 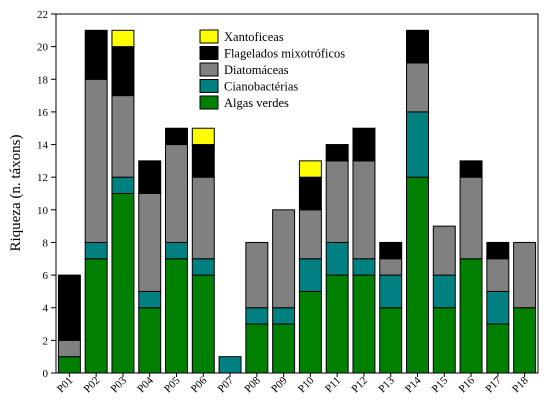 What do you see at coordinates (386, 384) in the screenshot?
I see `x-tick-label: P13` at bounding box center [386, 384].